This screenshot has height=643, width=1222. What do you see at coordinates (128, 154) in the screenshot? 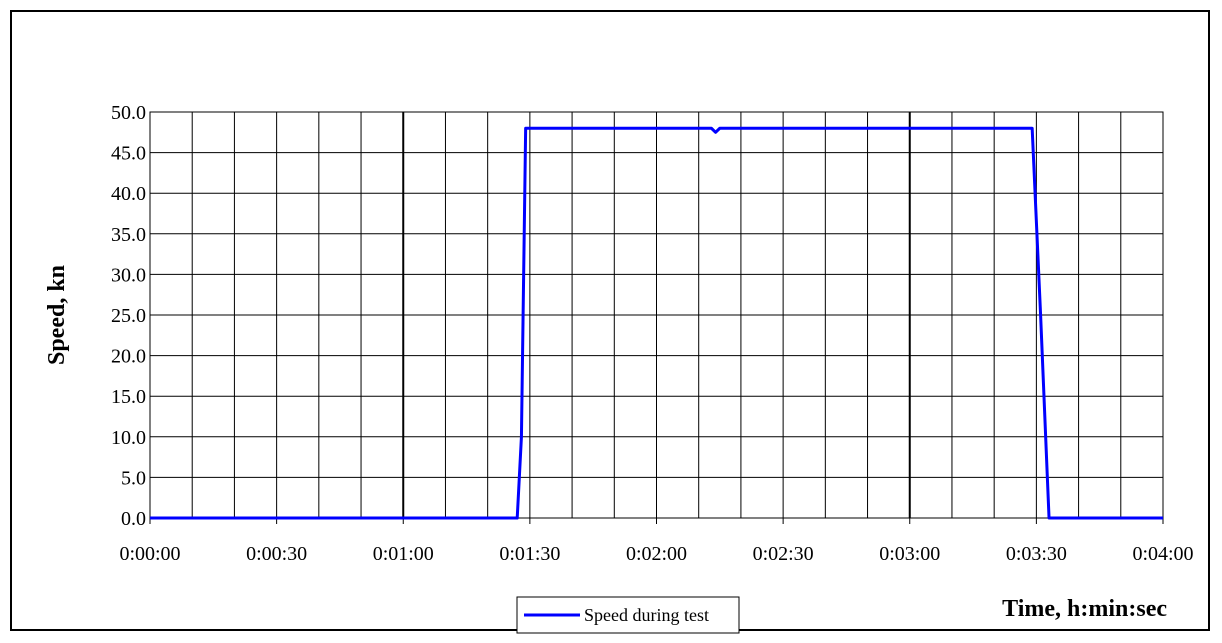
I see `y-tick-label: 45.0` at bounding box center [128, 154].